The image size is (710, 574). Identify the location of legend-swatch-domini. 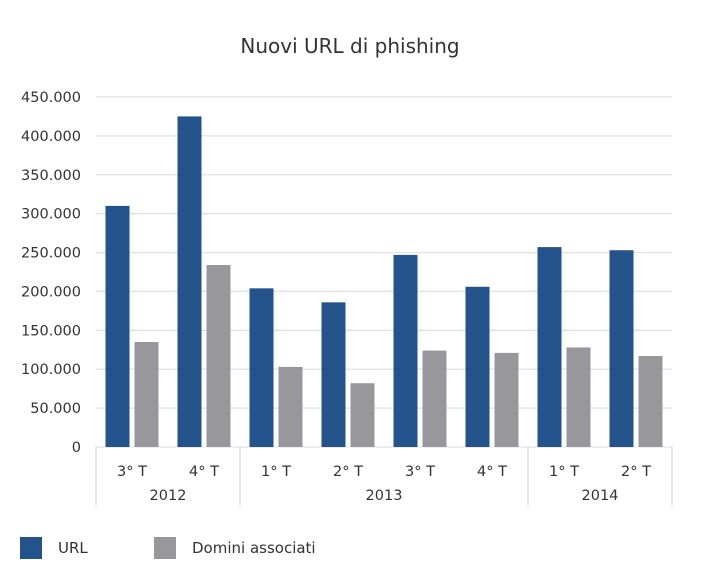
(165, 548).